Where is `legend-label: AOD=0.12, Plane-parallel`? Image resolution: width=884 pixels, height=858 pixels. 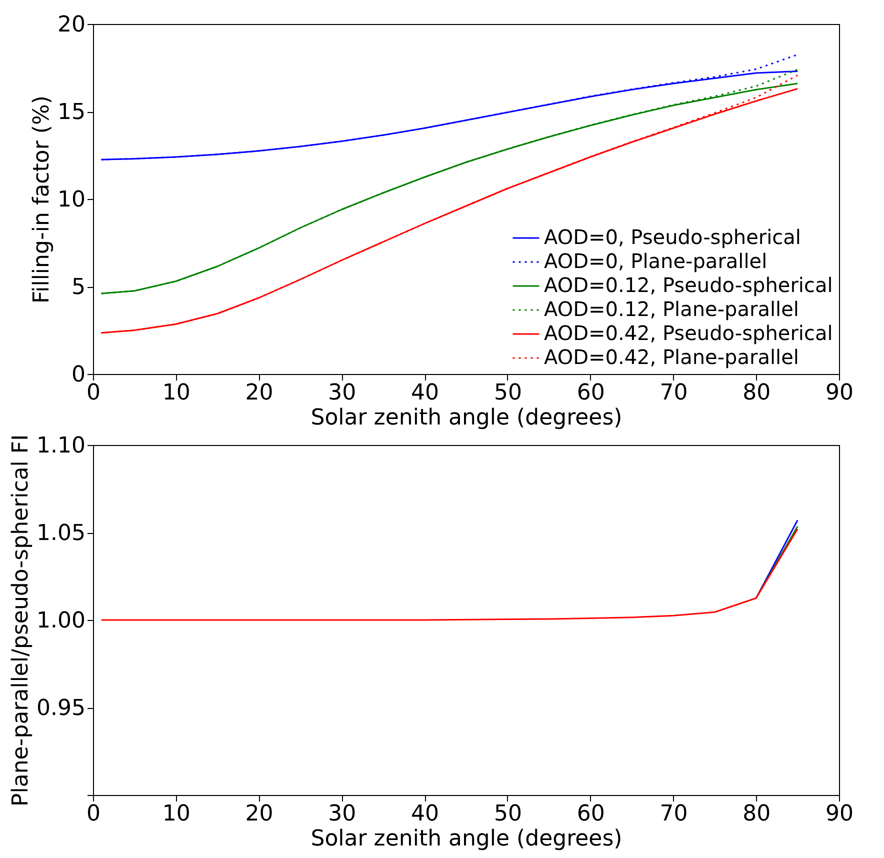 legend-label: AOD=0.12, Plane-parallel is located at coordinates (671, 309).